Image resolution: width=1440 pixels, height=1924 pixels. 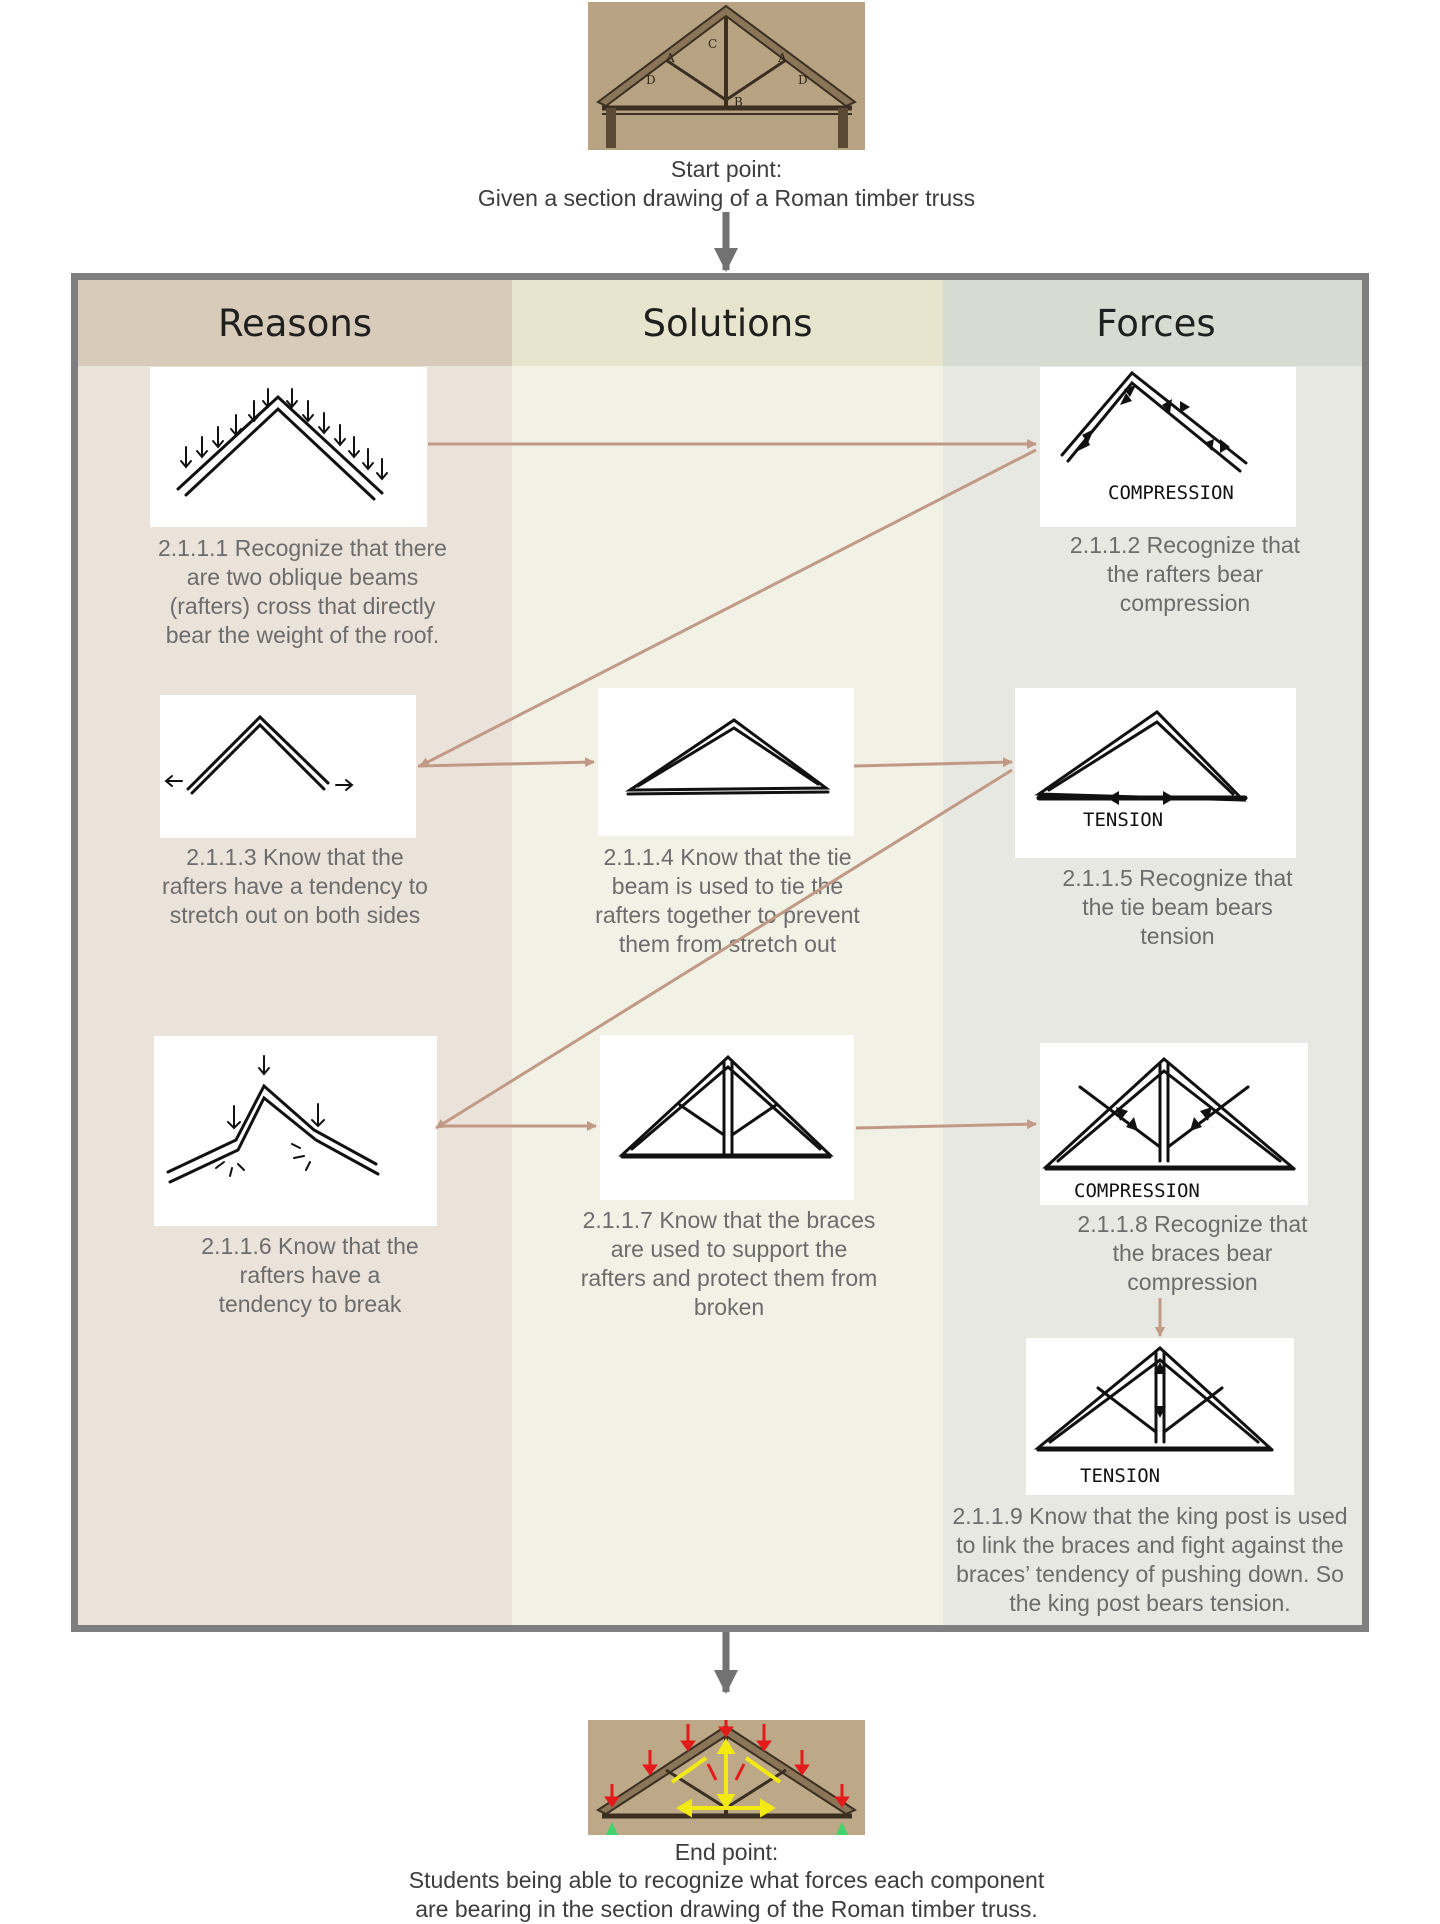 I want to click on tension-label-king-post: TENSION, so click(x=1120, y=1476).